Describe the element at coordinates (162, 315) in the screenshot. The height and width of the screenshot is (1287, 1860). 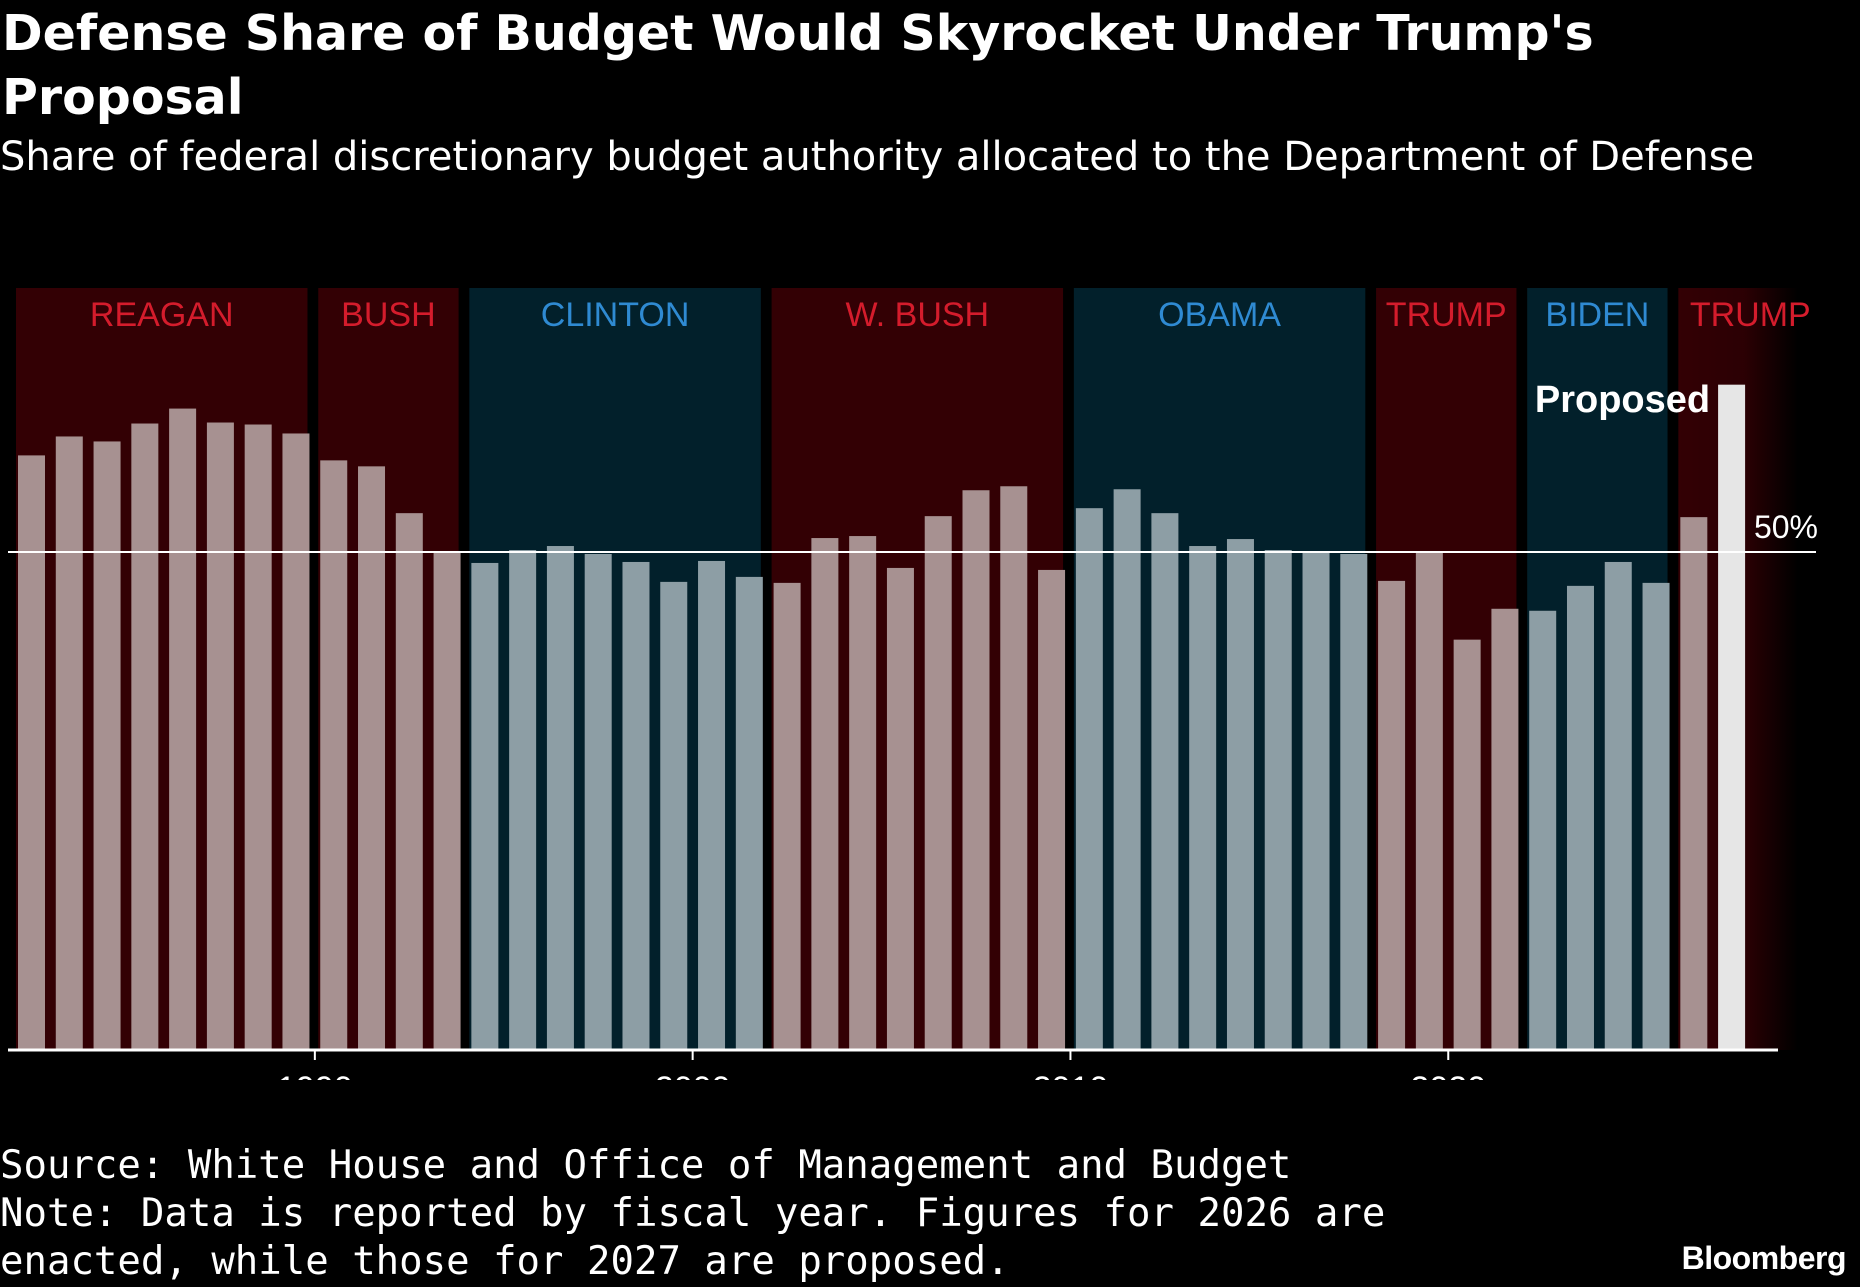
I see `administration-label: REAGAN` at that location.